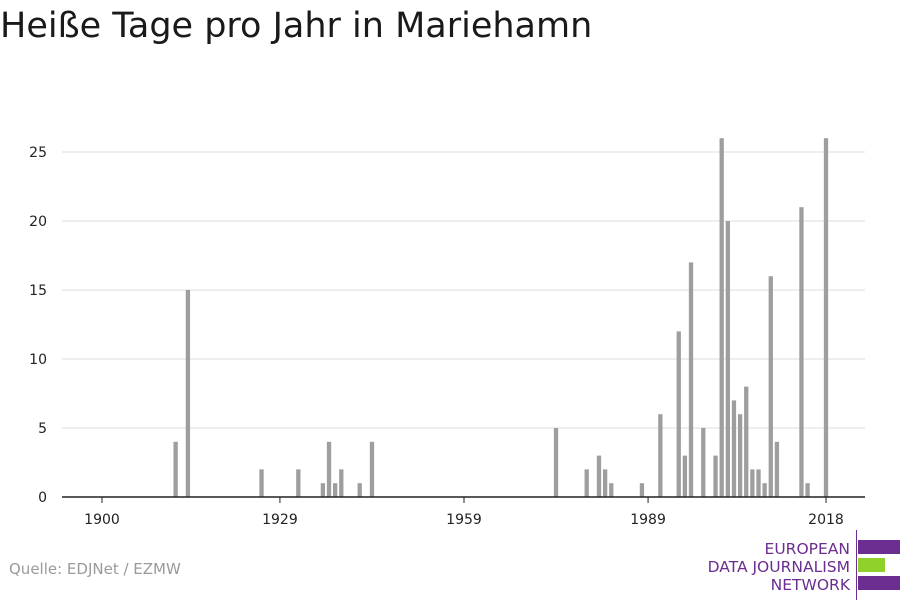  What do you see at coordinates (856, 565) in the screenshot?
I see `logo-divider` at bounding box center [856, 565].